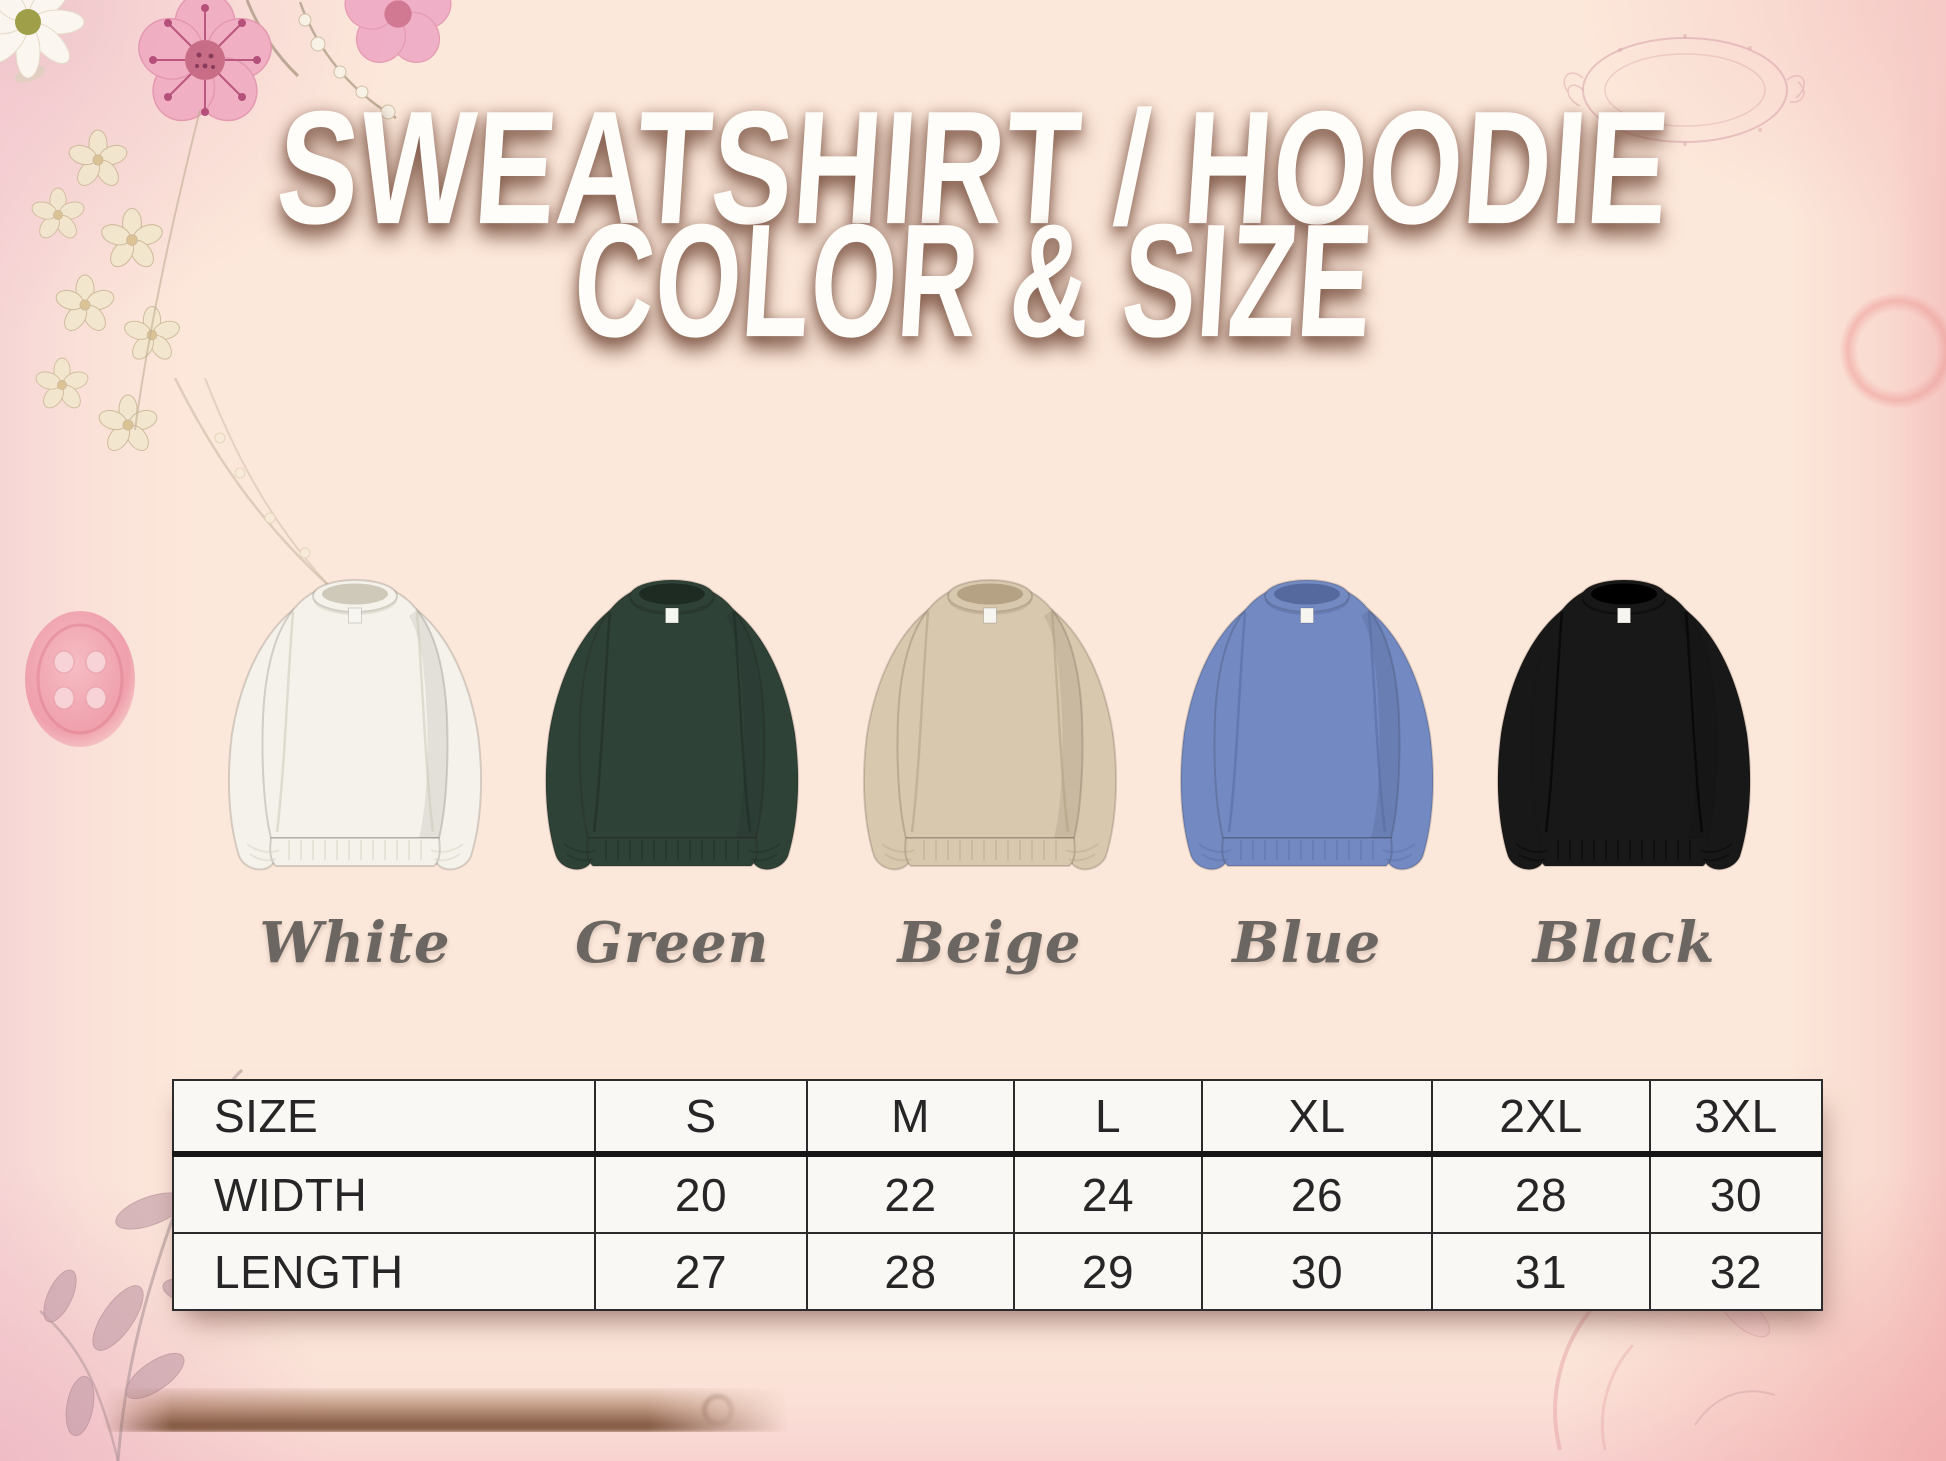 The width and height of the screenshot is (1946, 1461). Describe the element at coordinates (672, 943) in the screenshot. I see `color-label: Green` at that location.